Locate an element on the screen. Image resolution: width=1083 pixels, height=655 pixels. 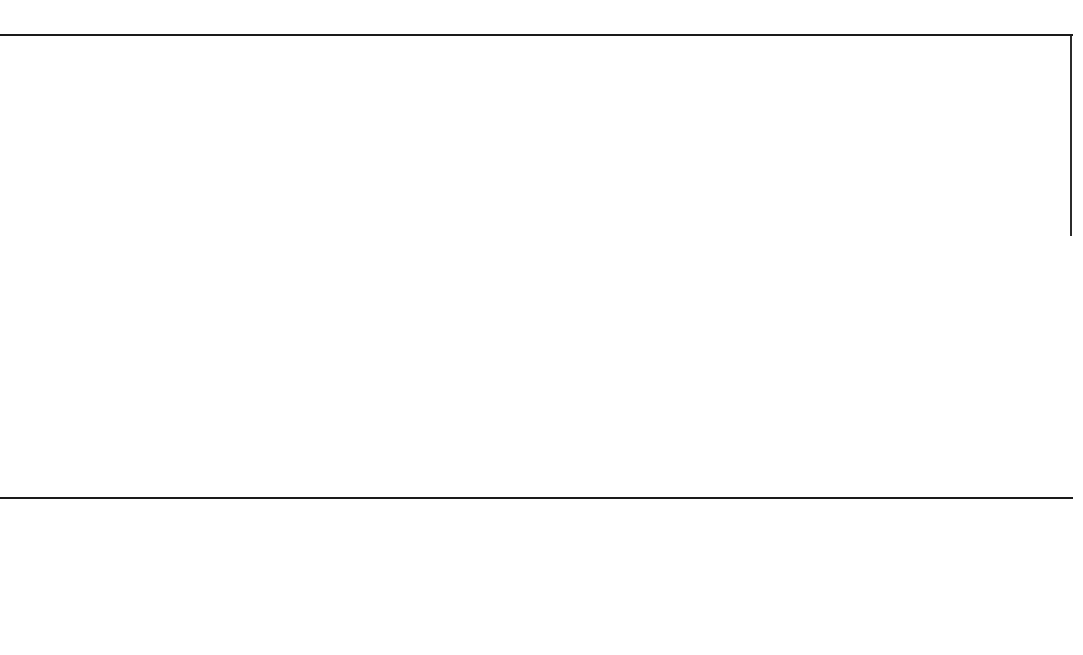
top-divider is located at coordinates (536, 35).